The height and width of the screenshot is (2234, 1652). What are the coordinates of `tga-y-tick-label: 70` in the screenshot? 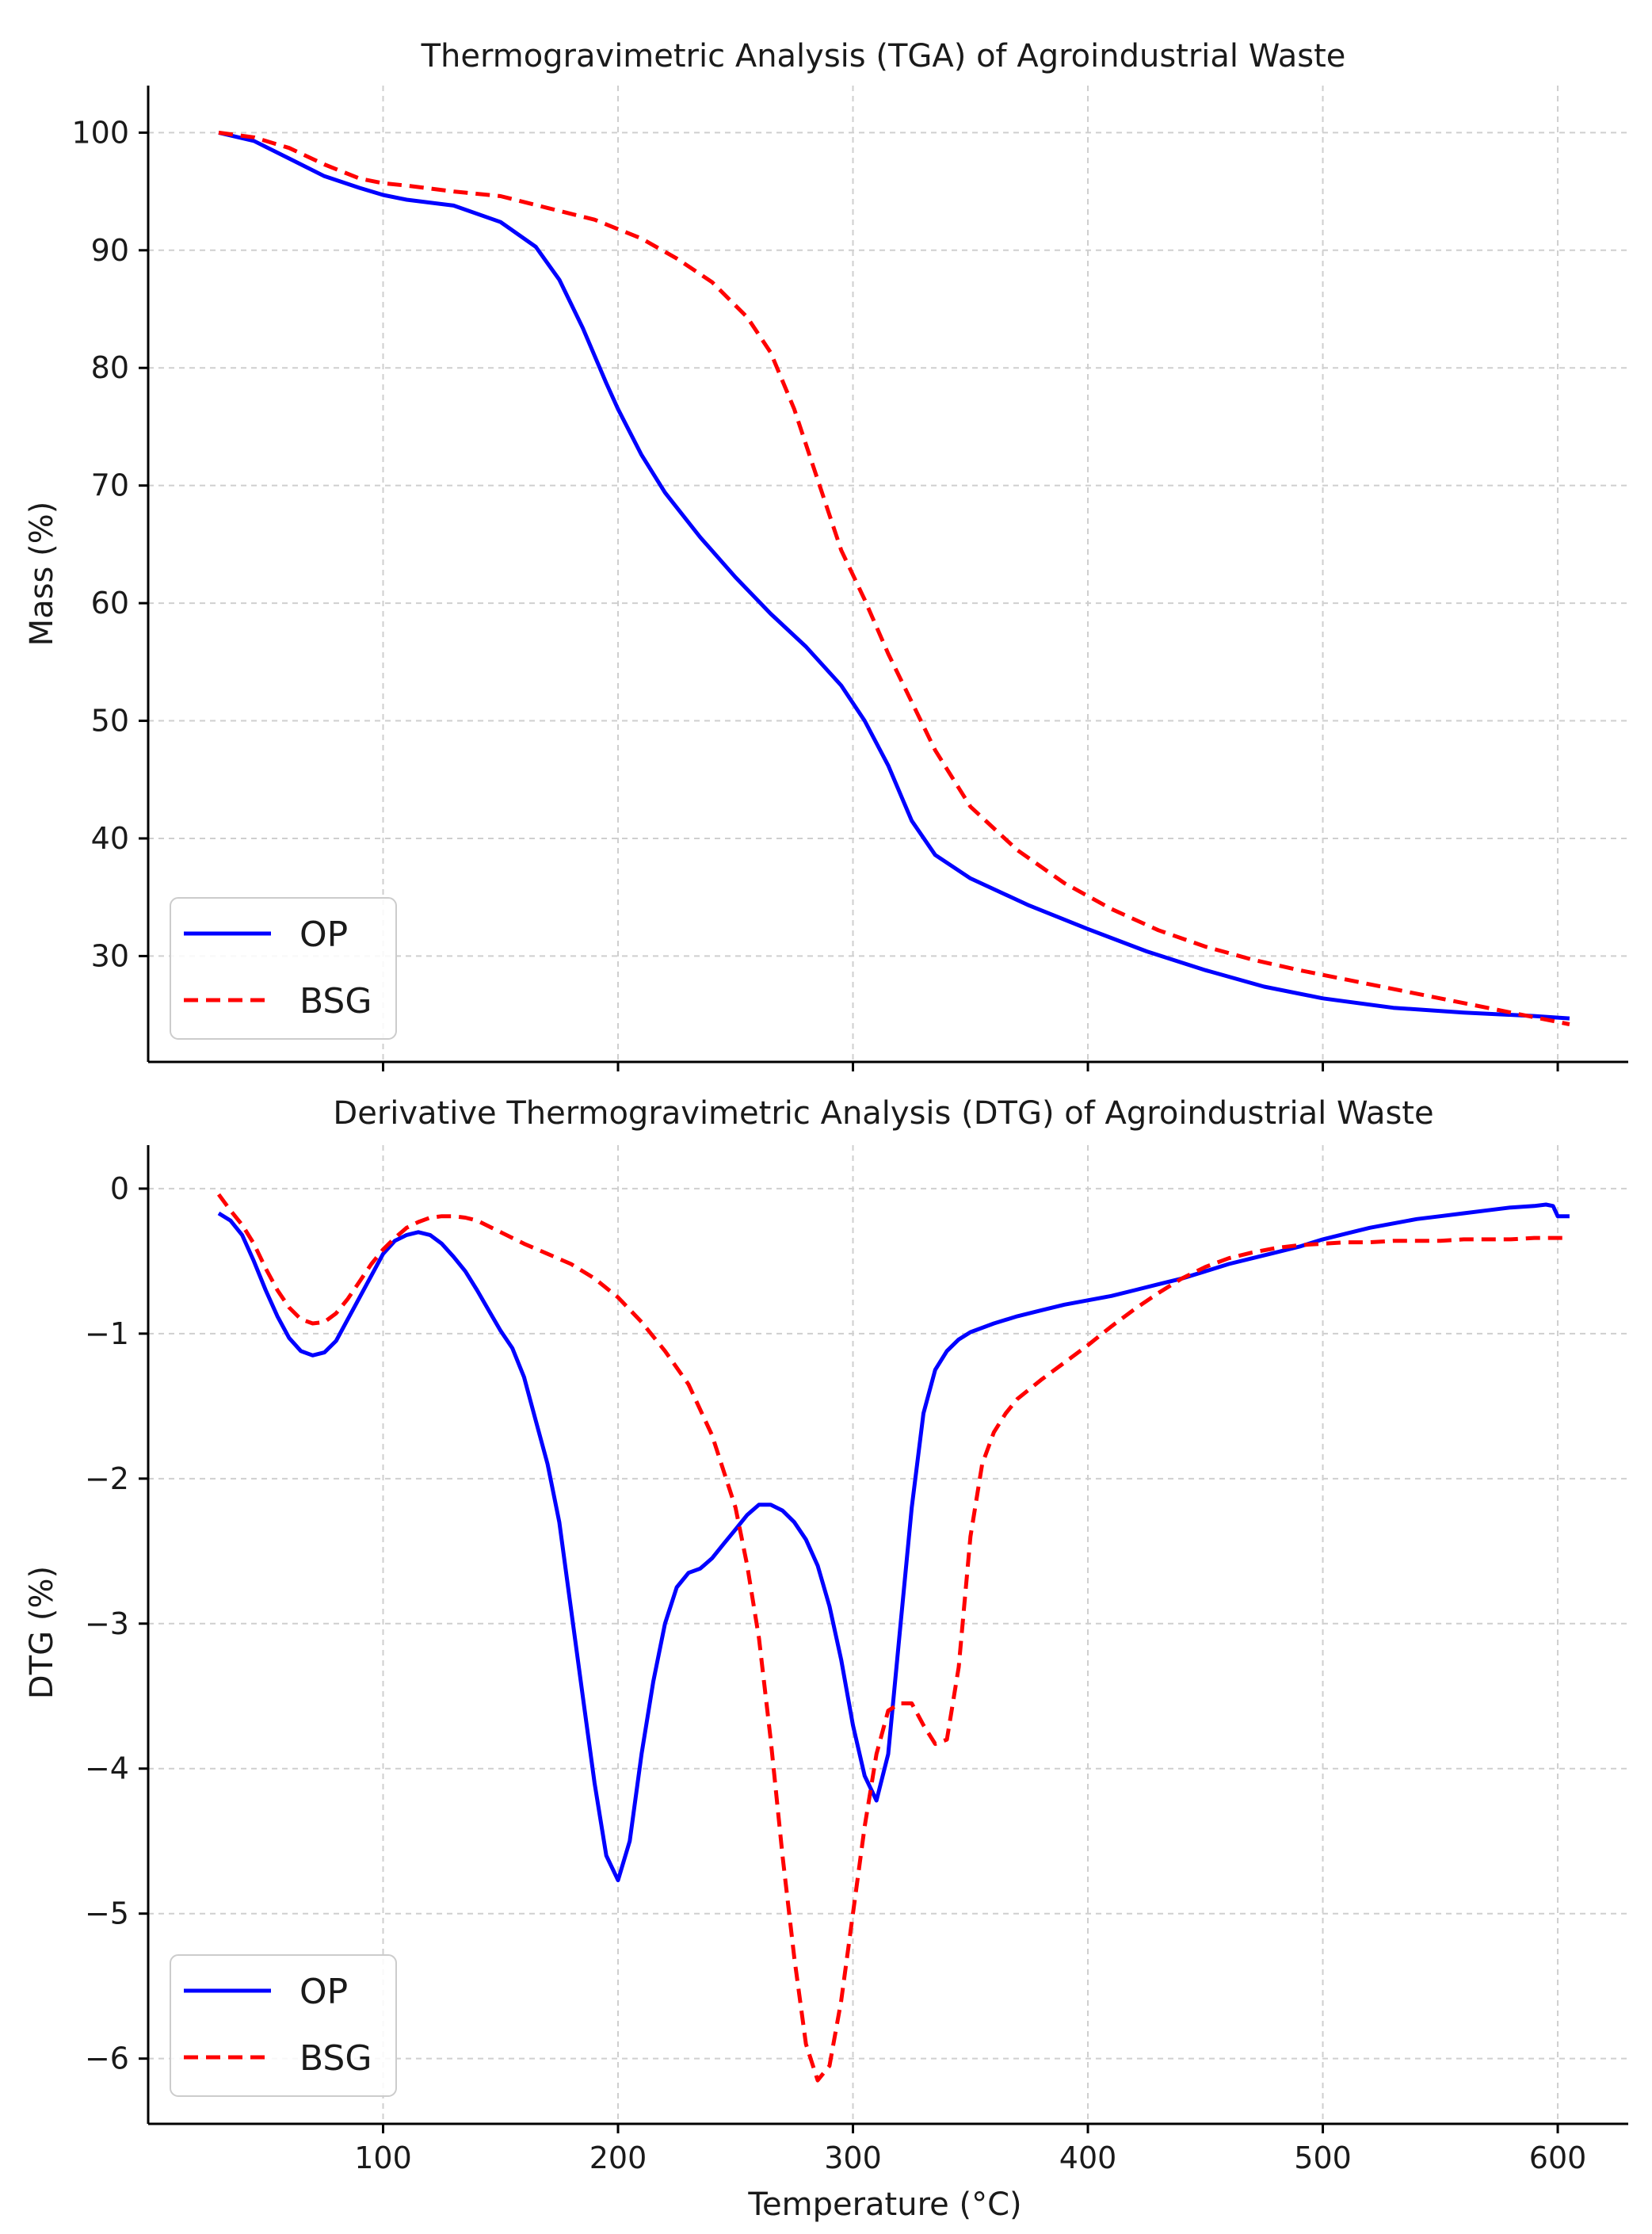 It's located at (110, 485).